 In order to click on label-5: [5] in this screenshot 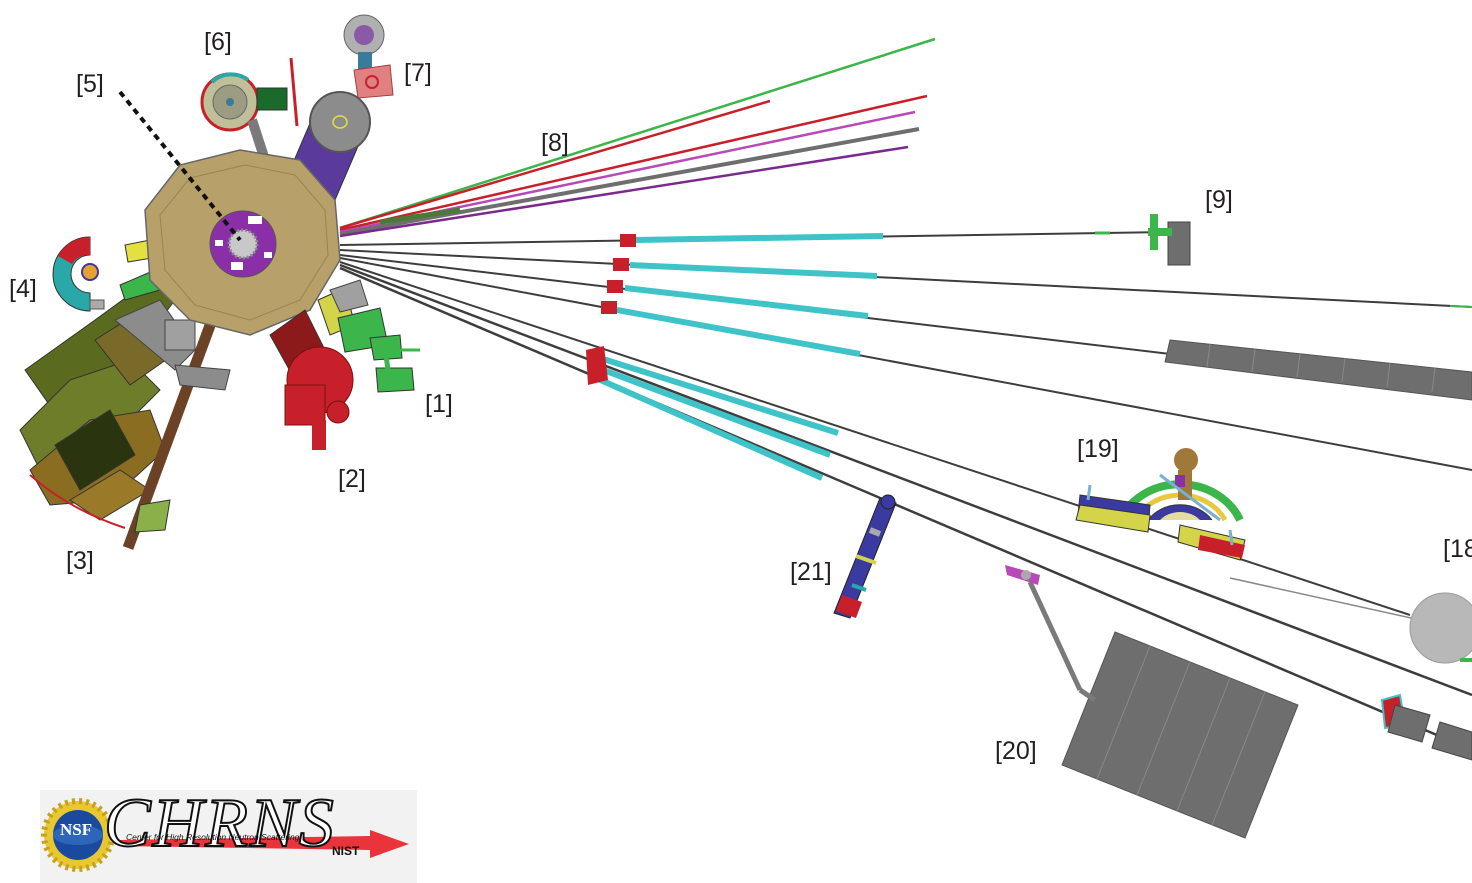, I will do `click(90, 84)`.